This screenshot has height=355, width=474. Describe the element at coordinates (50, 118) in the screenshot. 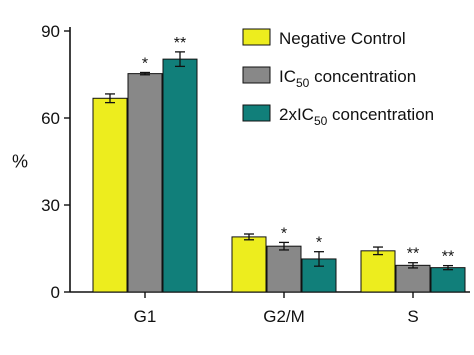

I see `y-tick-label: 60` at that location.